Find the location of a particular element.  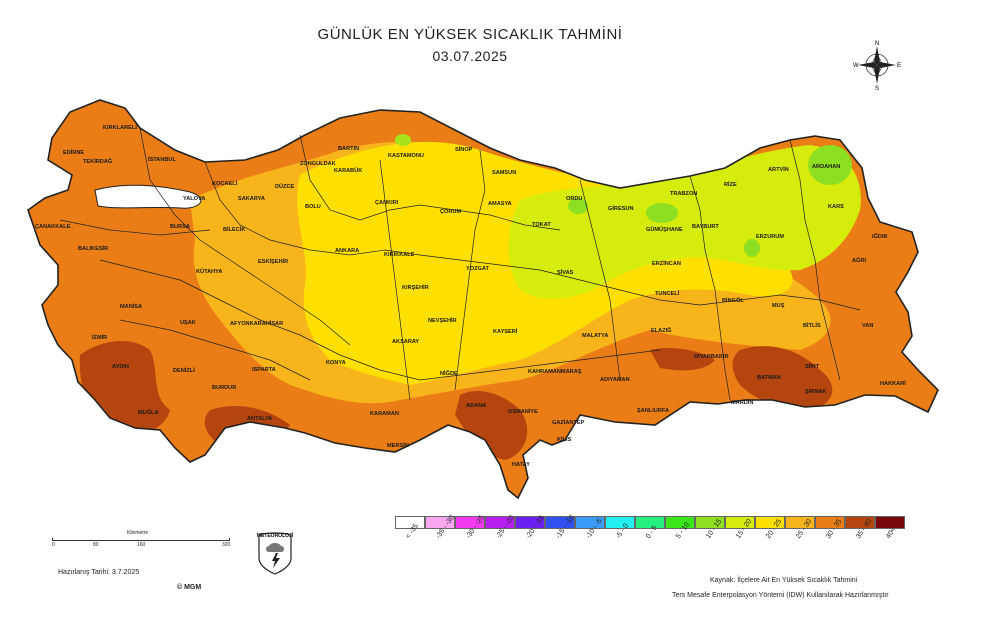

label-sivas: SİVAS is located at coordinates (565, 272).